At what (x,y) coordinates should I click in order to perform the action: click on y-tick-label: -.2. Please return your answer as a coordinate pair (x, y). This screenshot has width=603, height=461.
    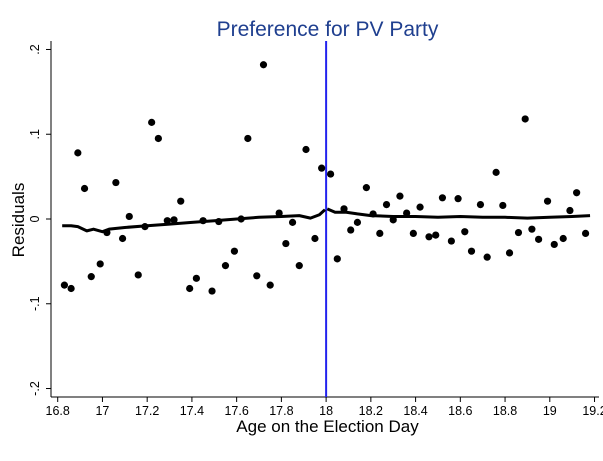
    Looking at the image, I should click on (35, 388).